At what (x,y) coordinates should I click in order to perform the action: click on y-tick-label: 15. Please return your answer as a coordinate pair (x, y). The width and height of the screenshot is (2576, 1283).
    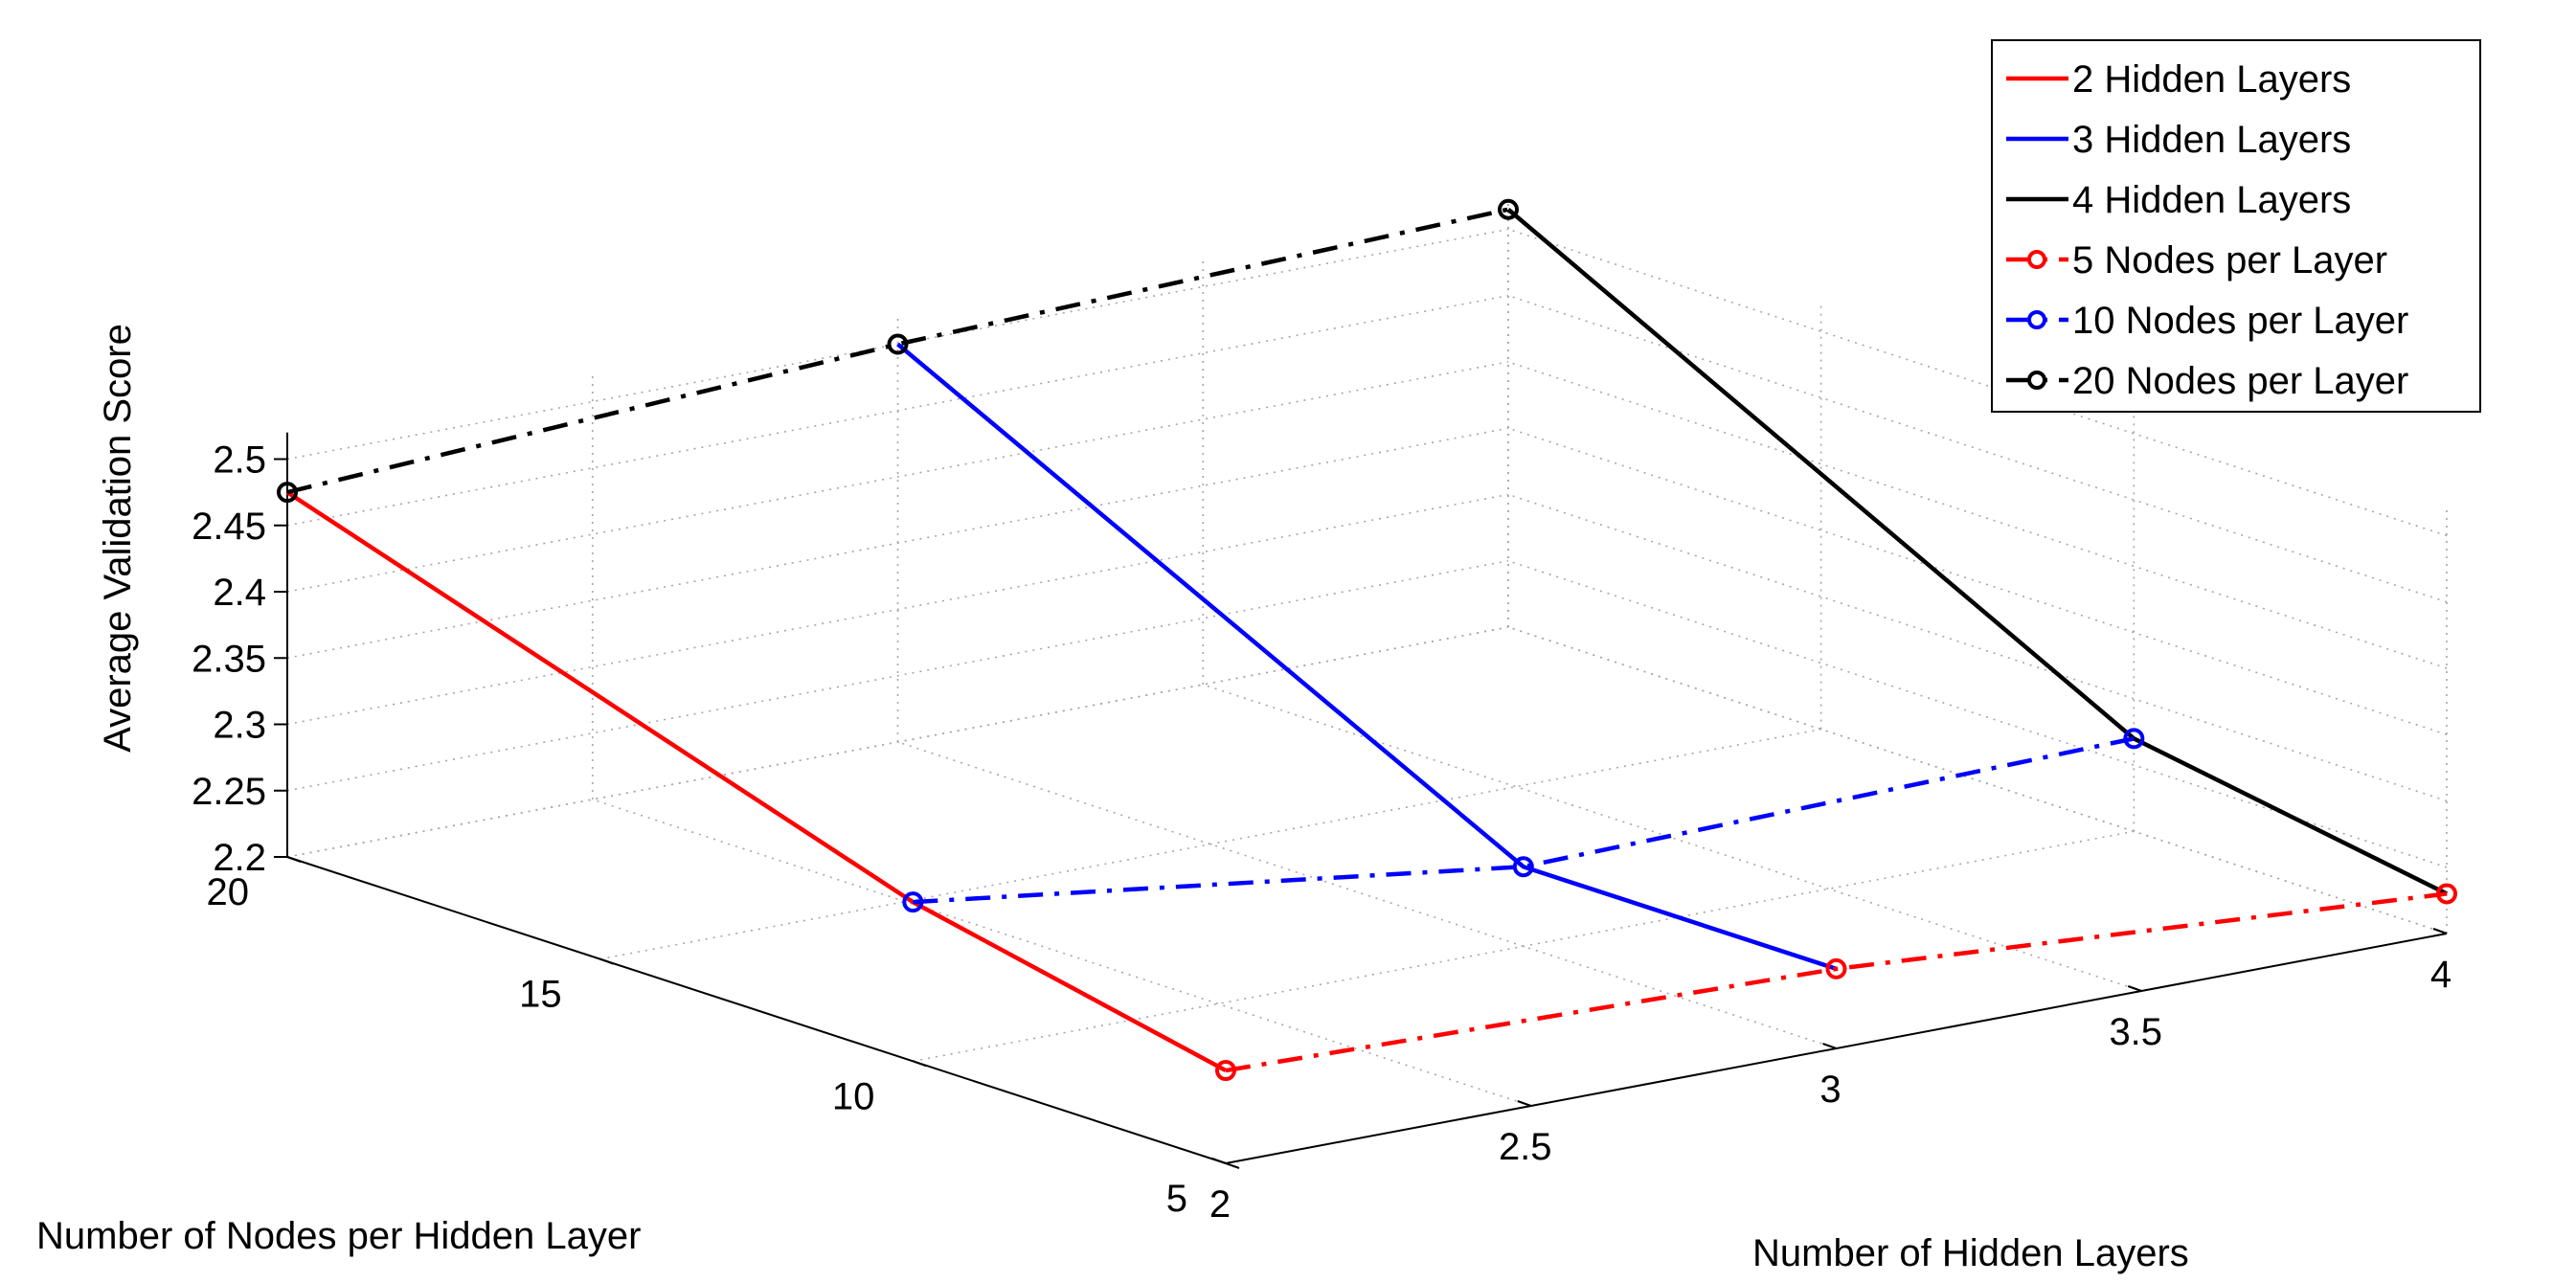
    Looking at the image, I should click on (540, 995).